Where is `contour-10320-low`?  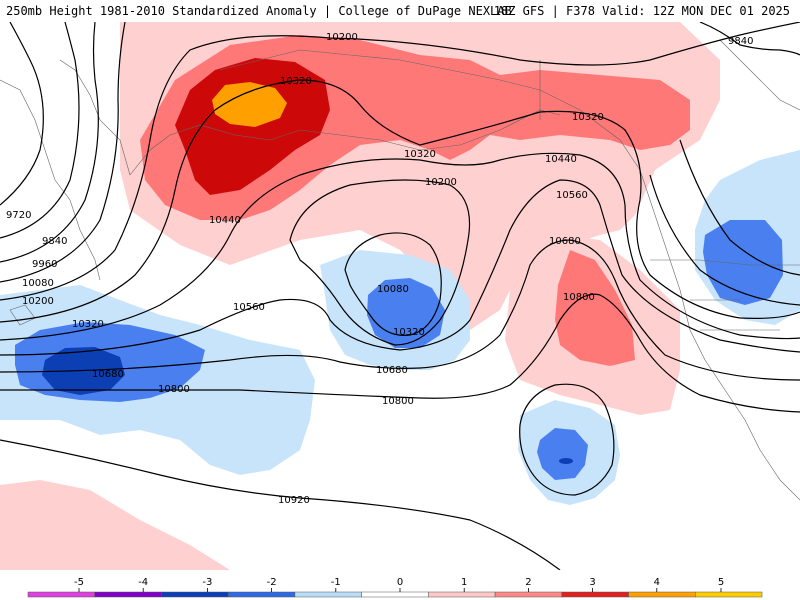 contour-10320-low is located at coordinates (393, 284).